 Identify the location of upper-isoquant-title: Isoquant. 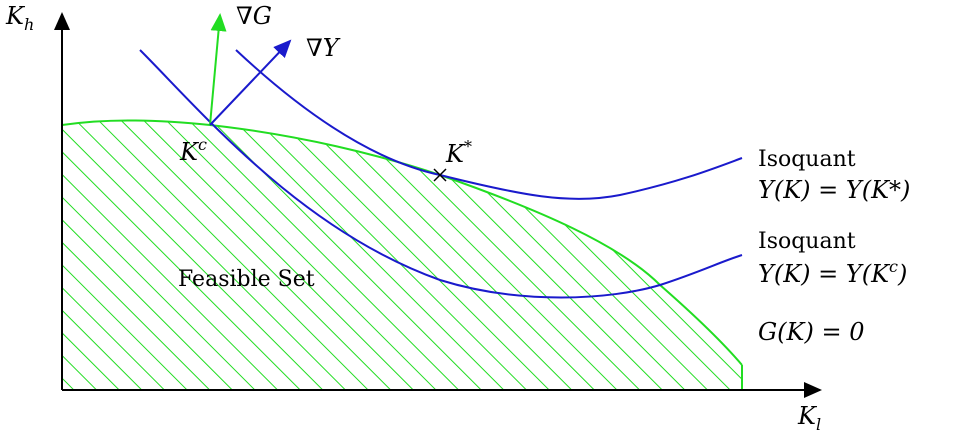
(807, 159).